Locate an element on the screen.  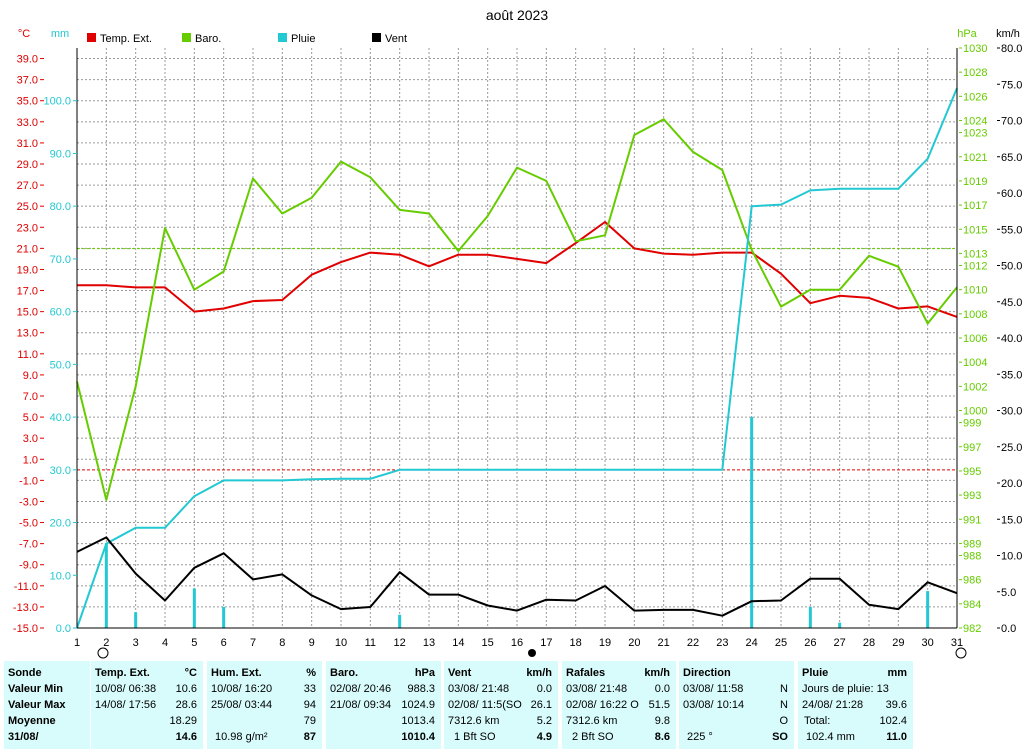
tick-label: 31.0 is located at coordinates (27, 144).